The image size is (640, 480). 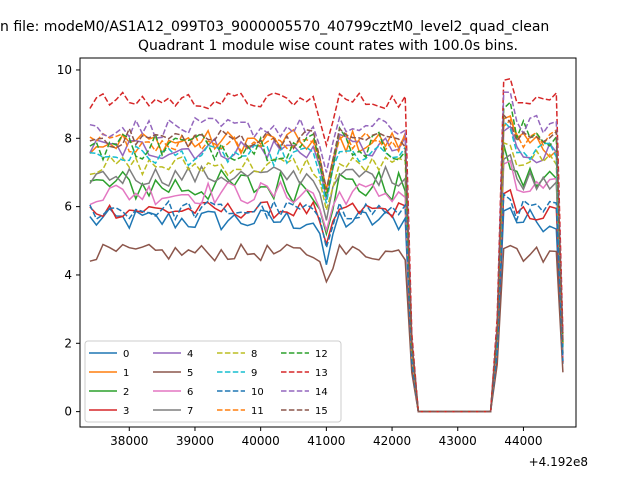 What do you see at coordinates (126, 411) in the screenshot?
I see `legend-label-3: 3` at bounding box center [126, 411].